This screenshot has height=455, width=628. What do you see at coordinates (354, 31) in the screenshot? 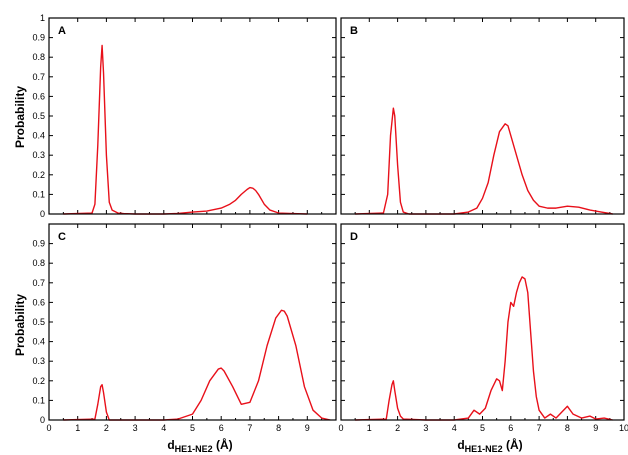
I see `panel-label-b: B` at bounding box center [354, 31].